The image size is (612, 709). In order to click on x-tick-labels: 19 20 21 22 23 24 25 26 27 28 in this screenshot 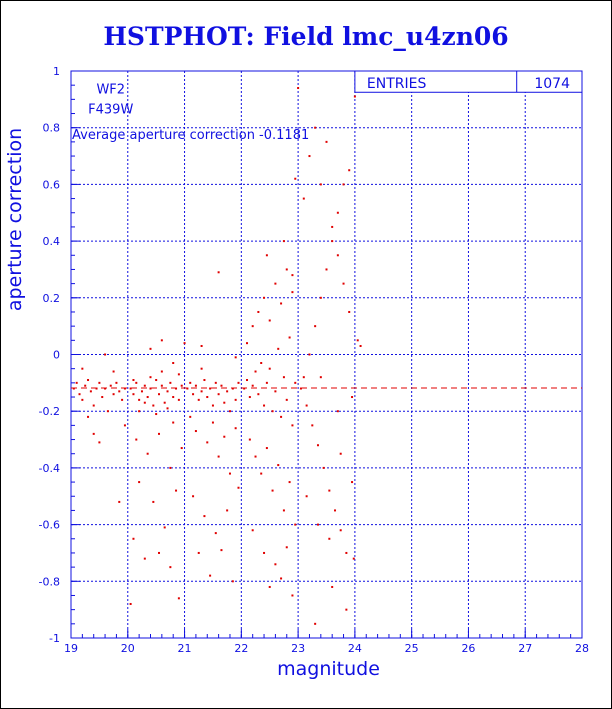, I will do `click(326, 648)`.